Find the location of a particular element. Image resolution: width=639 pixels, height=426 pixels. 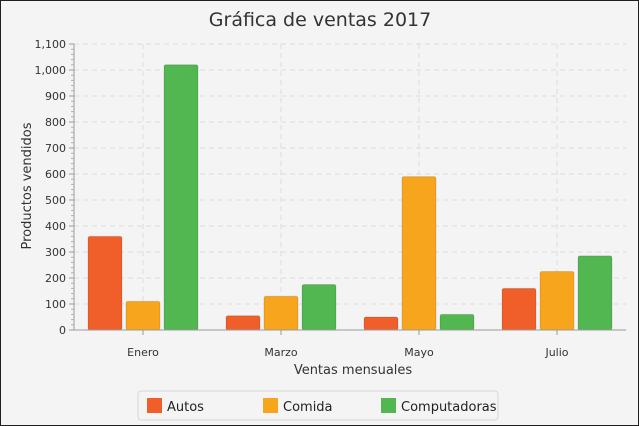

y-tick-label: 0 is located at coordinates (62, 330).